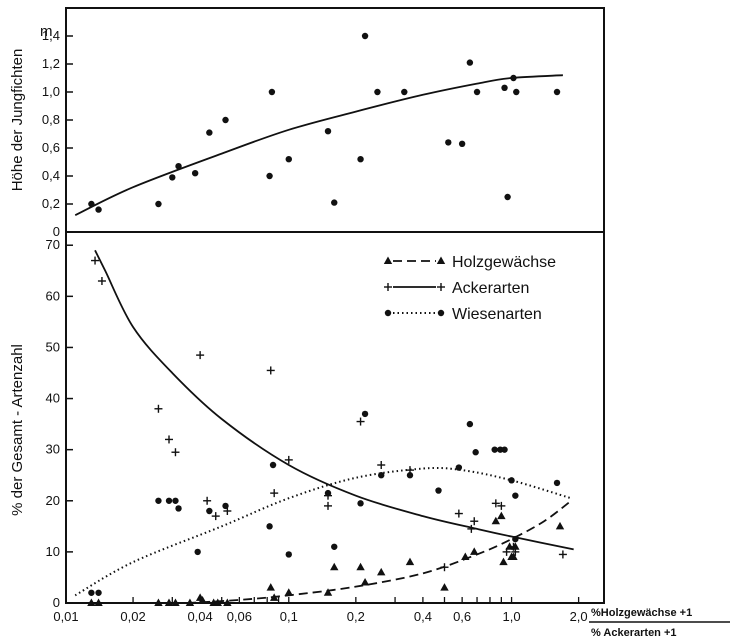 This screenshot has height=641, width=732. Describe the element at coordinates (51, 147) in the screenshot. I see `height-y-tick-label: 0,6` at that location.